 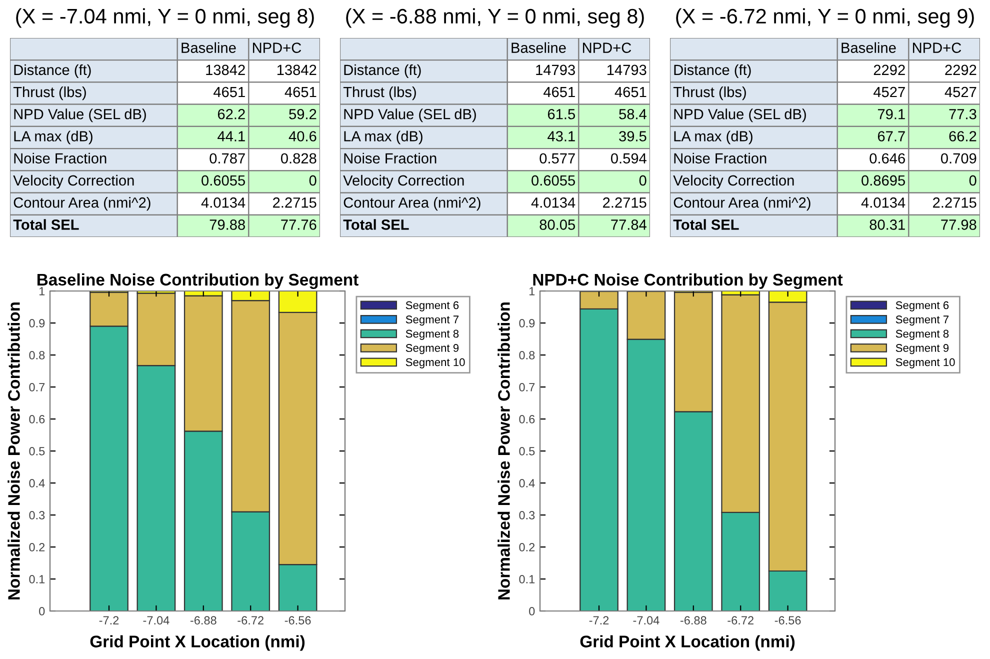 What do you see at coordinates (887, 158) in the screenshot?
I see `text: 0.646` at bounding box center [887, 158].